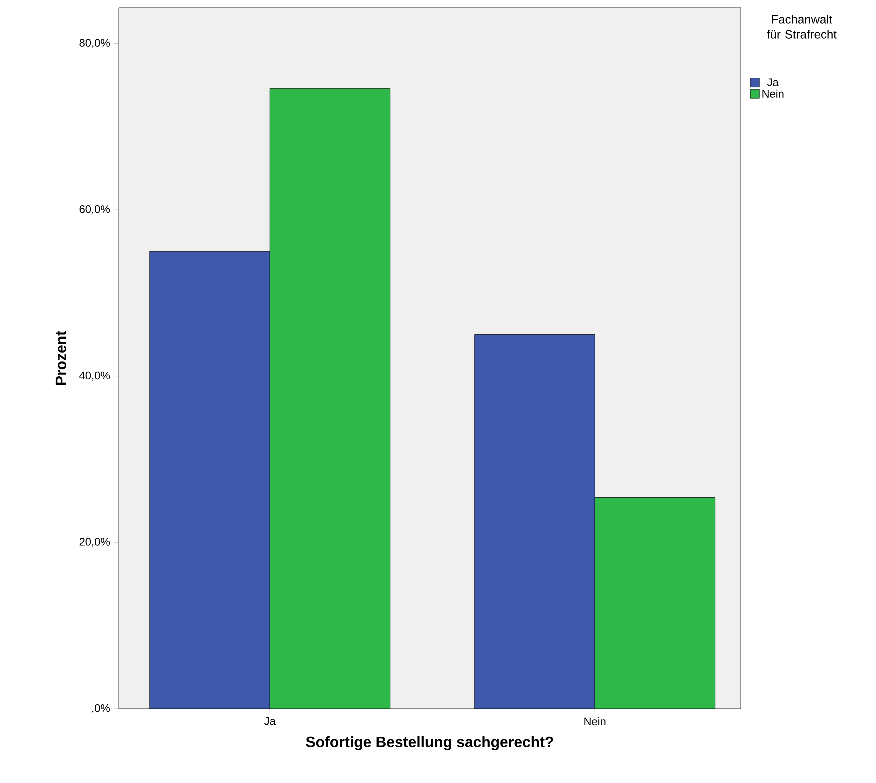 This screenshot has height=783, width=876. Describe the element at coordinates (101, 709) in the screenshot. I see `y-tick-label: ,0%` at that location.